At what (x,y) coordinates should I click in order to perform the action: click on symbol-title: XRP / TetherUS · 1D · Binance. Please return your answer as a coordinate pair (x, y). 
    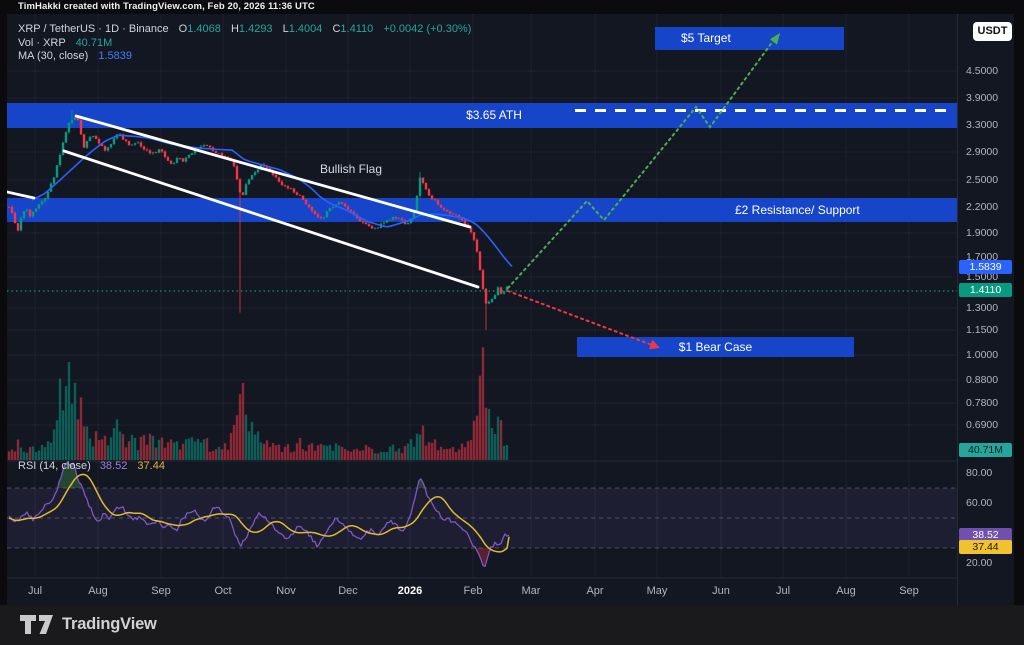
    Looking at the image, I should click on (93, 29).